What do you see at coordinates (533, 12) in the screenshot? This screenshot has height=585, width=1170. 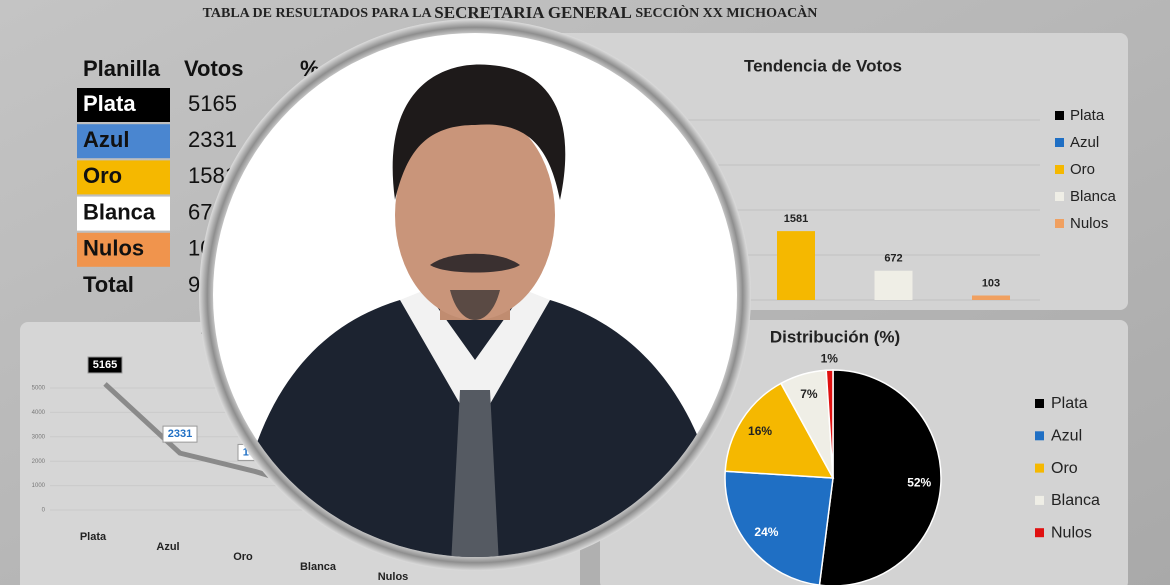 I see `title-part: SECRETARIA GENERAL` at bounding box center [533, 12].